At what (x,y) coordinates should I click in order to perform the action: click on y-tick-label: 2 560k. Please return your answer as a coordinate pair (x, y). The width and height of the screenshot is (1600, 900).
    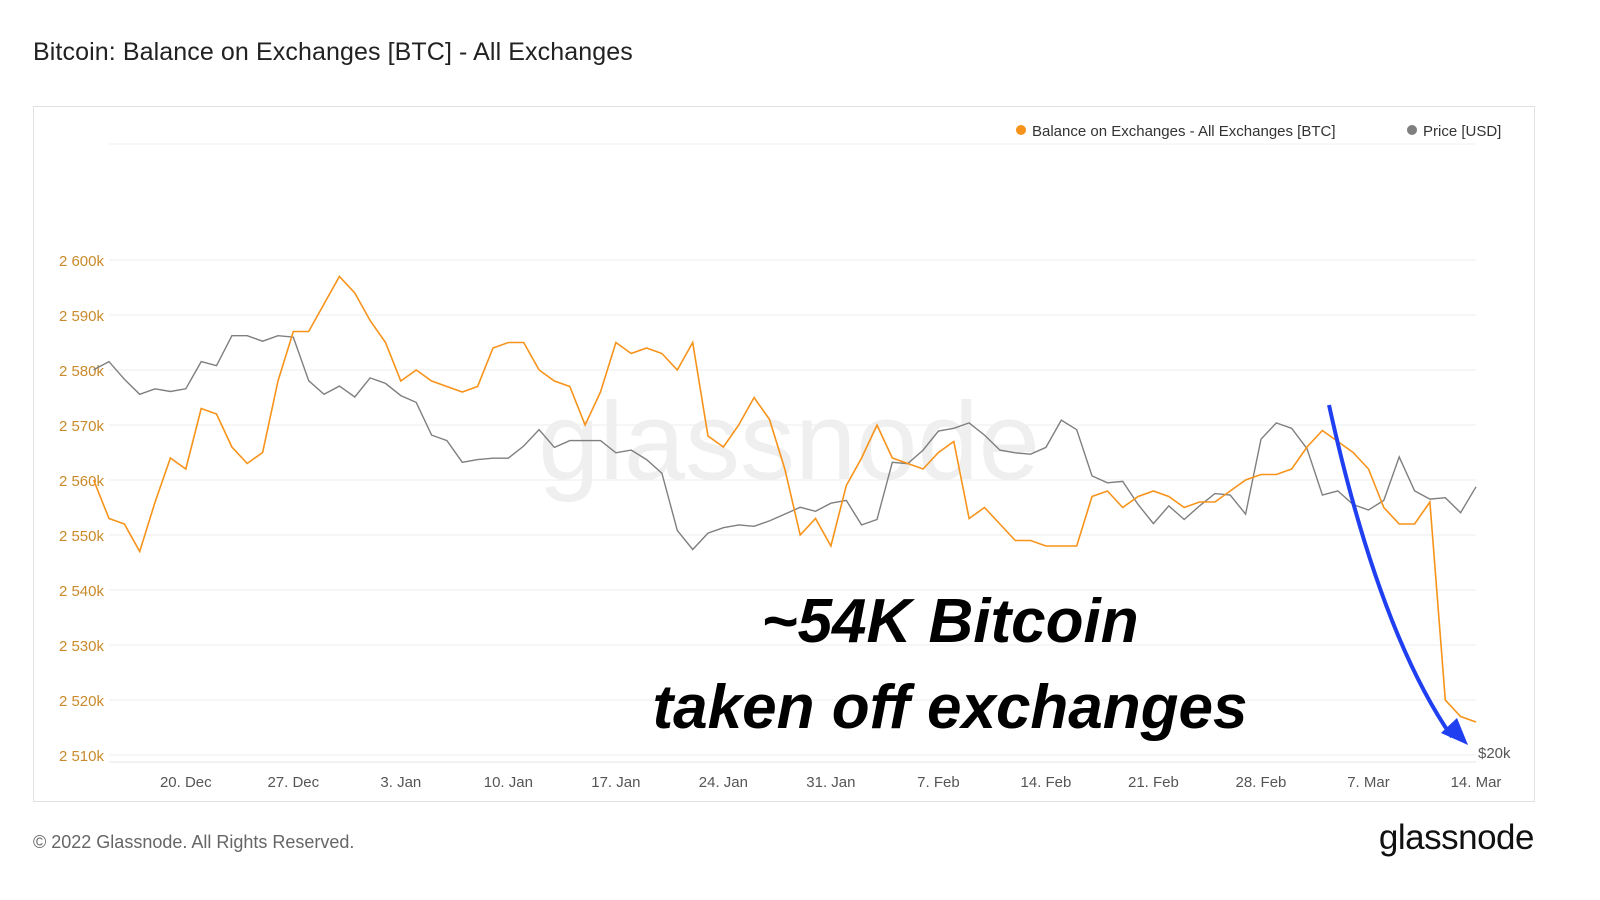
    Looking at the image, I should click on (82, 481).